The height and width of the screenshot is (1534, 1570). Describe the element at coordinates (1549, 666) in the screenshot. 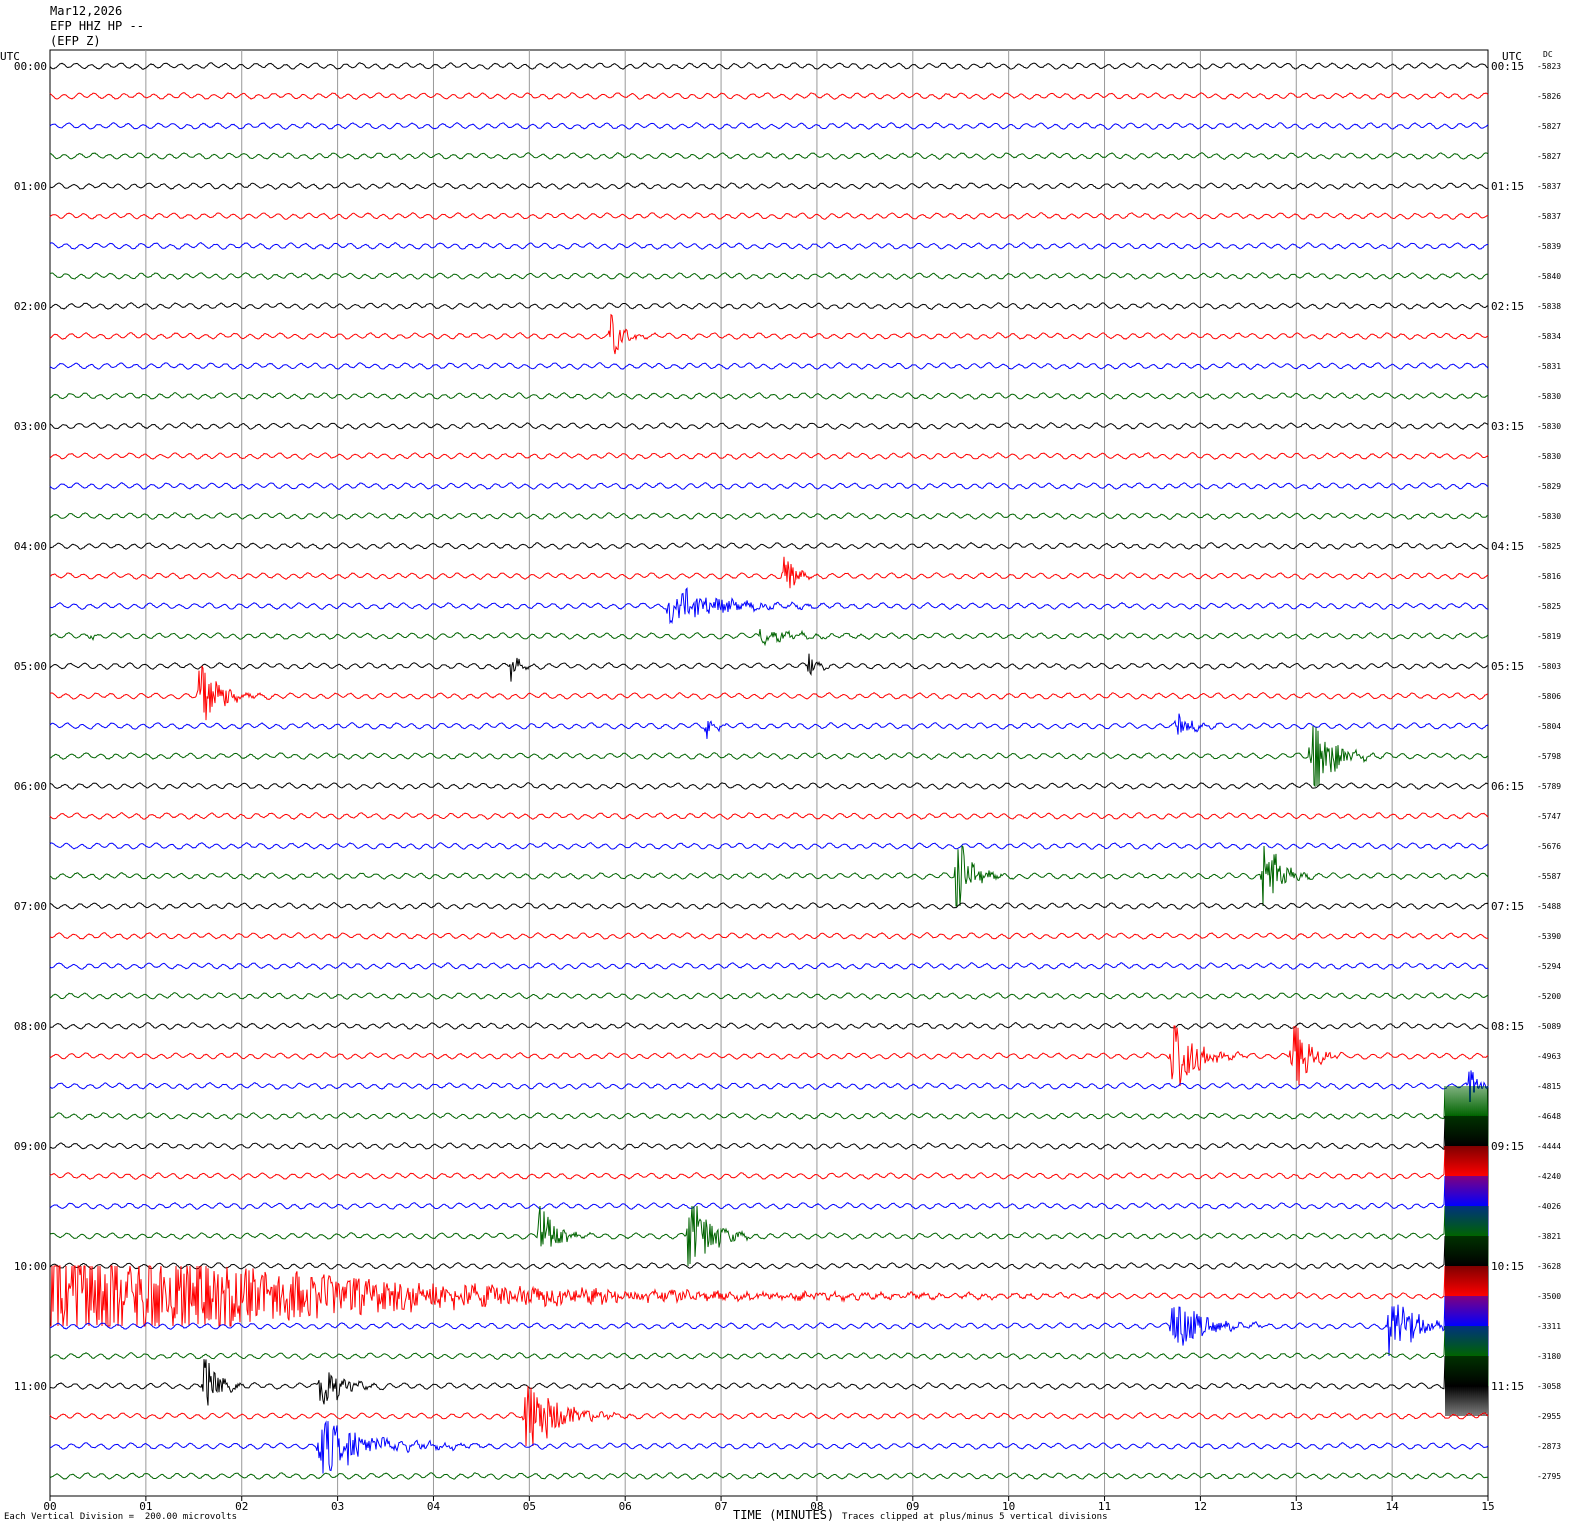

I see `dc-offset-label: -5803` at that location.